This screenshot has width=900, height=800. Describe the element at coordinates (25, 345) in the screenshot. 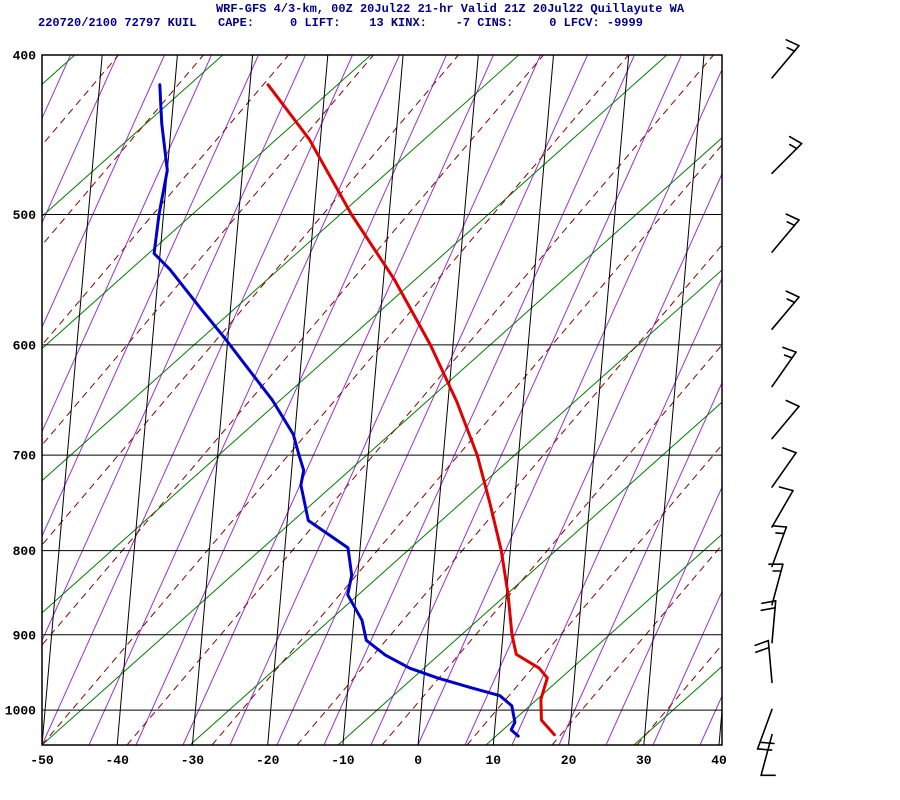

I see `pressure-axis-label: 600` at that location.